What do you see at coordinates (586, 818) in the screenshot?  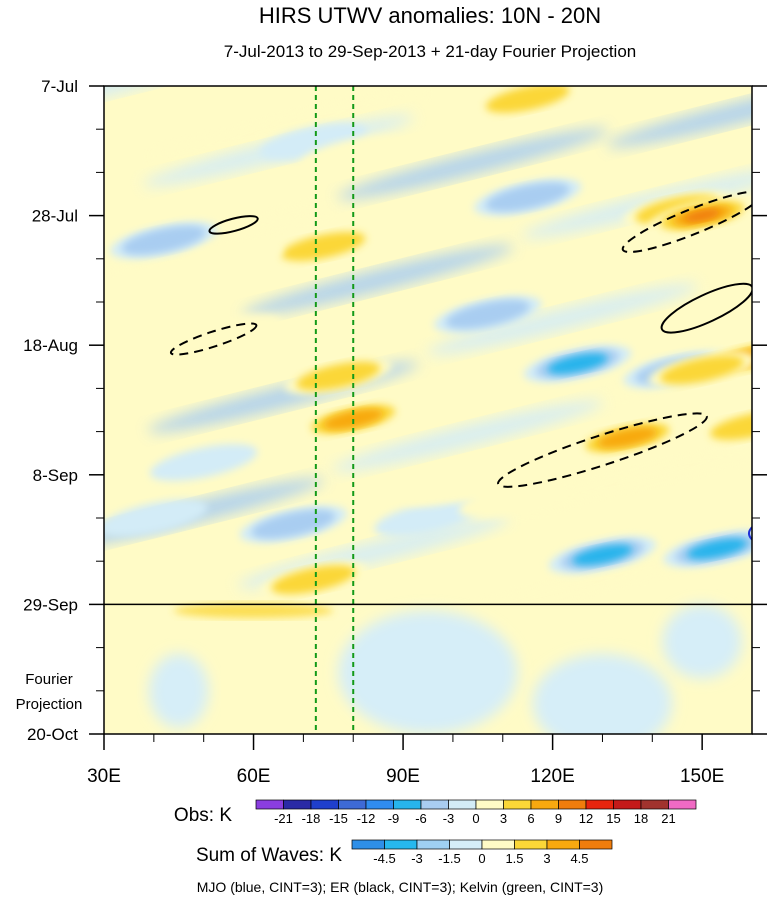 I see `colorbar-tick-label: 12` at bounding box center [586, 818].